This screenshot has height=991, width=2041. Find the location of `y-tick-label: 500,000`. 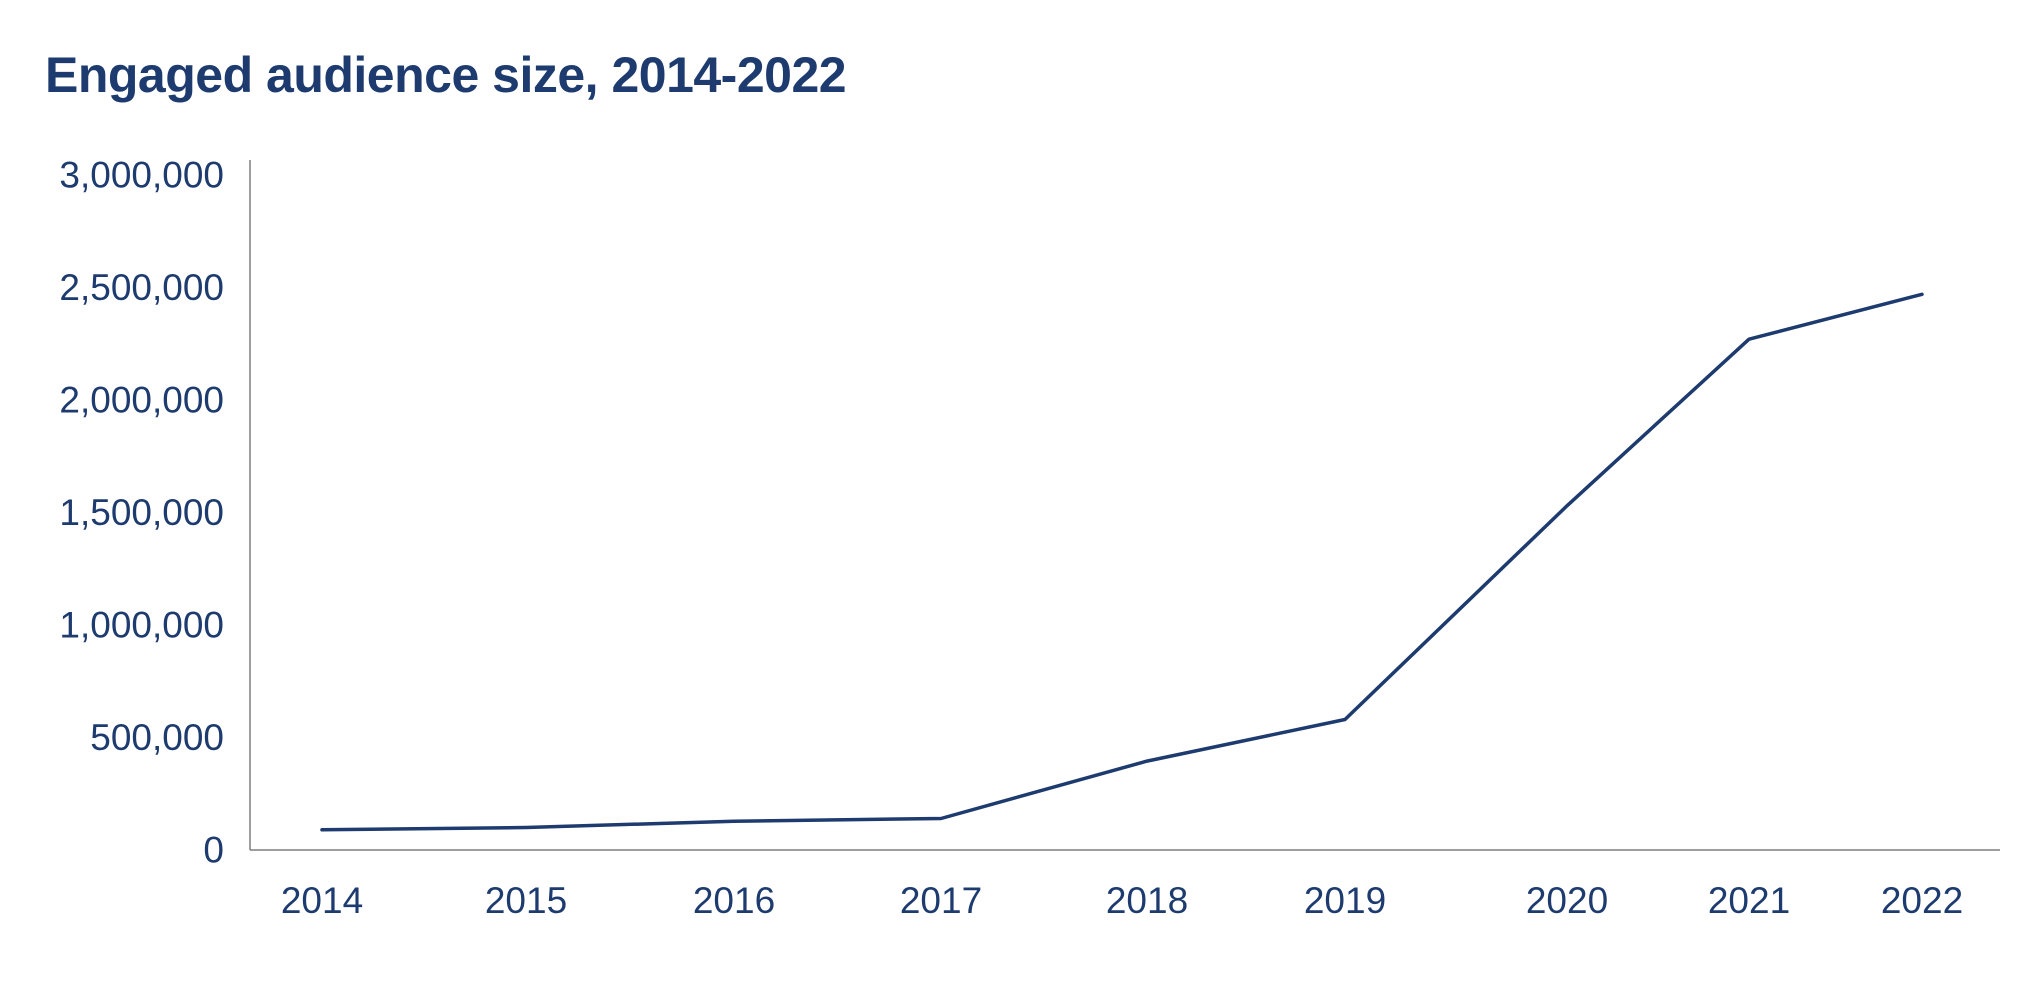

y-tick-label: 500,000 is located at coordinates (157, 737).